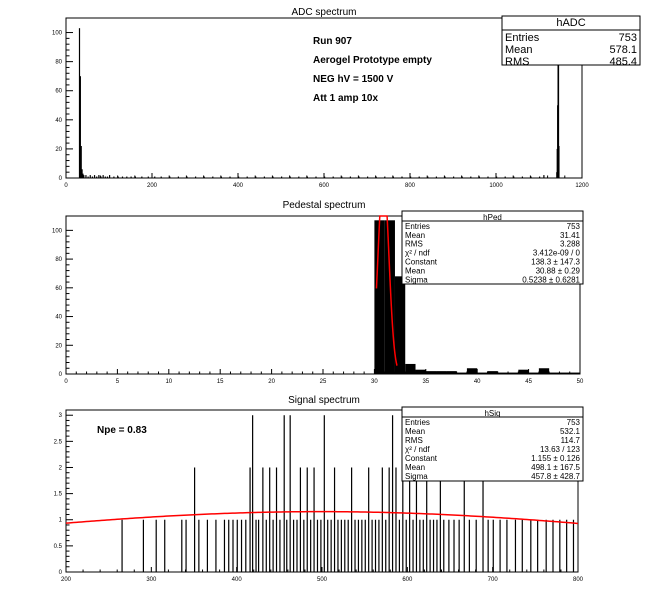 This screenshot has width=651, height=599. What do you see at coordinates (152, 186) in the screenshot?
I see `x-tick-label: 200` at bounding box center [152, 186].